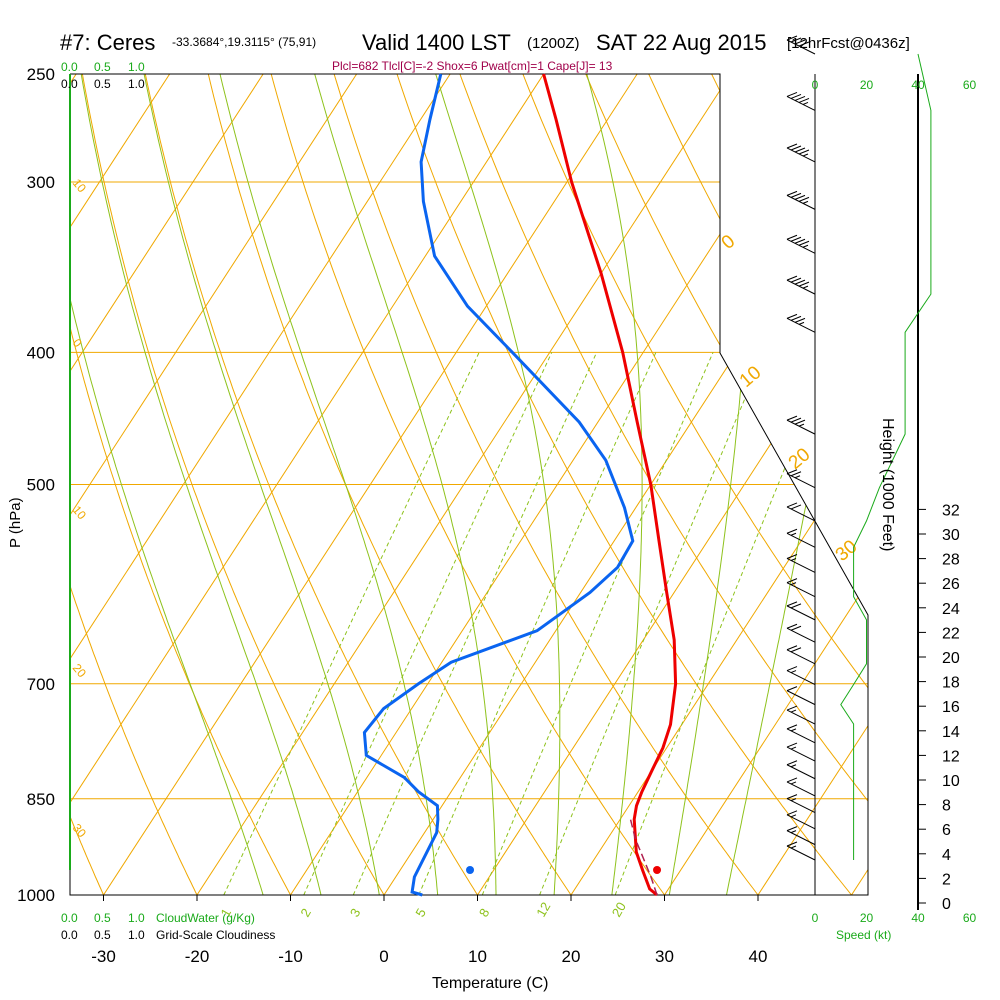  Describe the element at coordinates (571, 956) in the screenshot. I see `x-tick-label: 20` at that location.